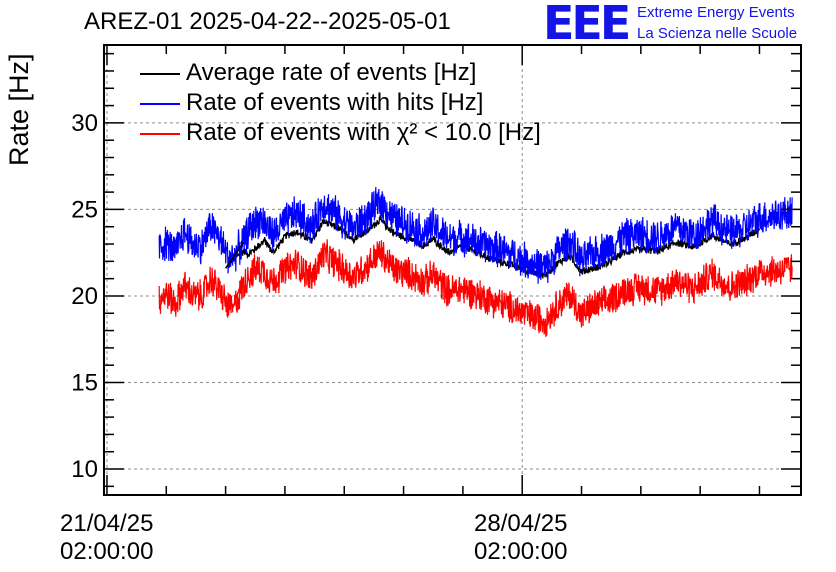 Image resolution: width=836 pixels, height=572 pixels. What do you see at coordinates (84, 469) in the screenshot?
I see `y-tick-label: 10` at bounding box center [84, 469].